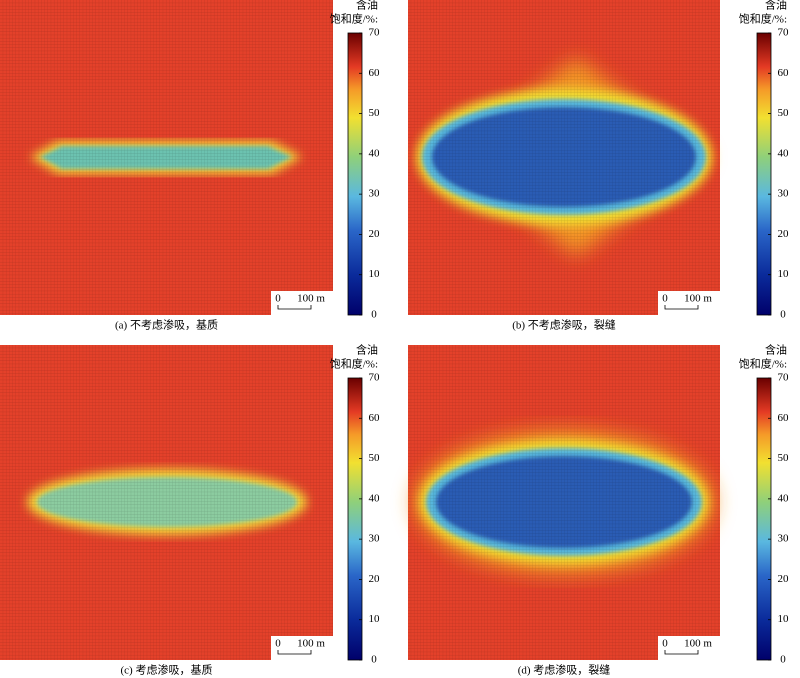  Describe the element at coordinates (167, 670) in the screenshot. I see `caption: (c) 考虑渗吸，基质` at that location.